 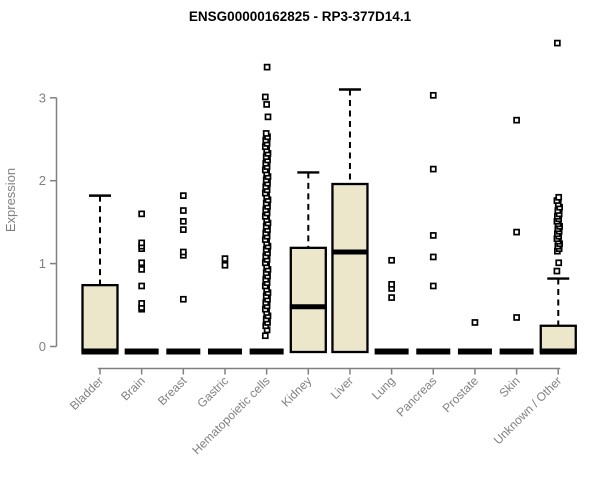 What do you see at coordinates (417, 397) in the screenshot?
I see `x-tick-label-pancreas: Pancreas` at bounding box center [417, 397].